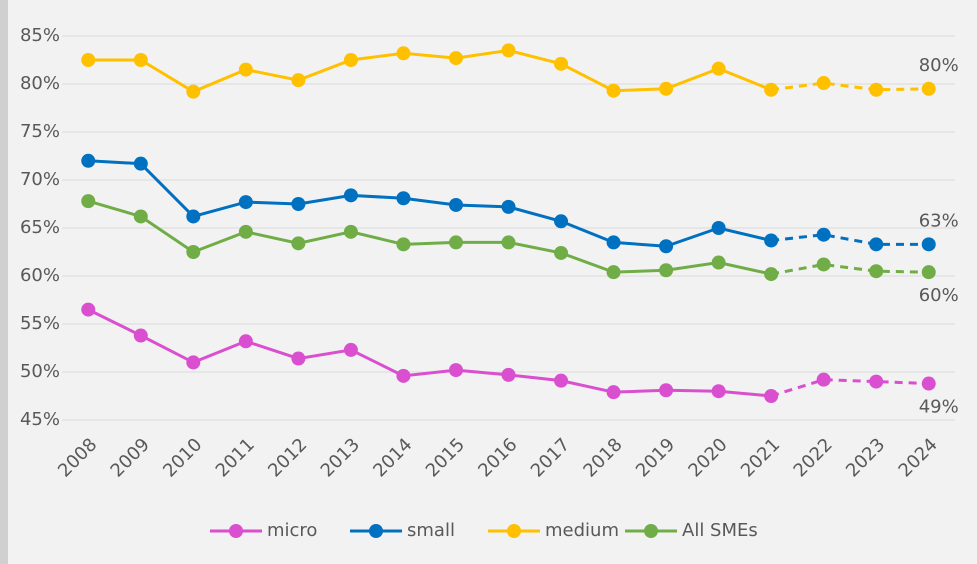 This screenshot has width=977, height=564. I want to click on legend-label: micro, so click(292, 530).